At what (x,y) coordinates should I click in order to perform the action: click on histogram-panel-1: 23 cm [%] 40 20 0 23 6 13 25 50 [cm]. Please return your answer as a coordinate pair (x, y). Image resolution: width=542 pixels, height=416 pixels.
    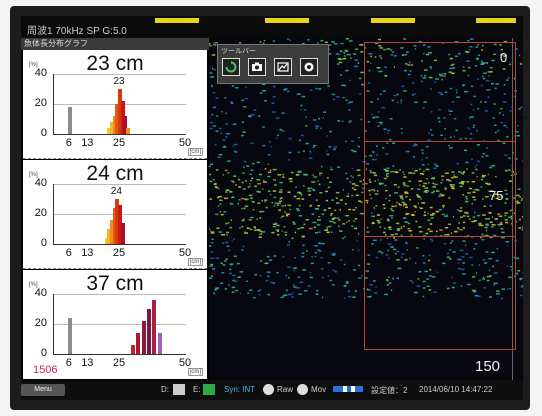
    Looking at the image, I should click on (115, 104).